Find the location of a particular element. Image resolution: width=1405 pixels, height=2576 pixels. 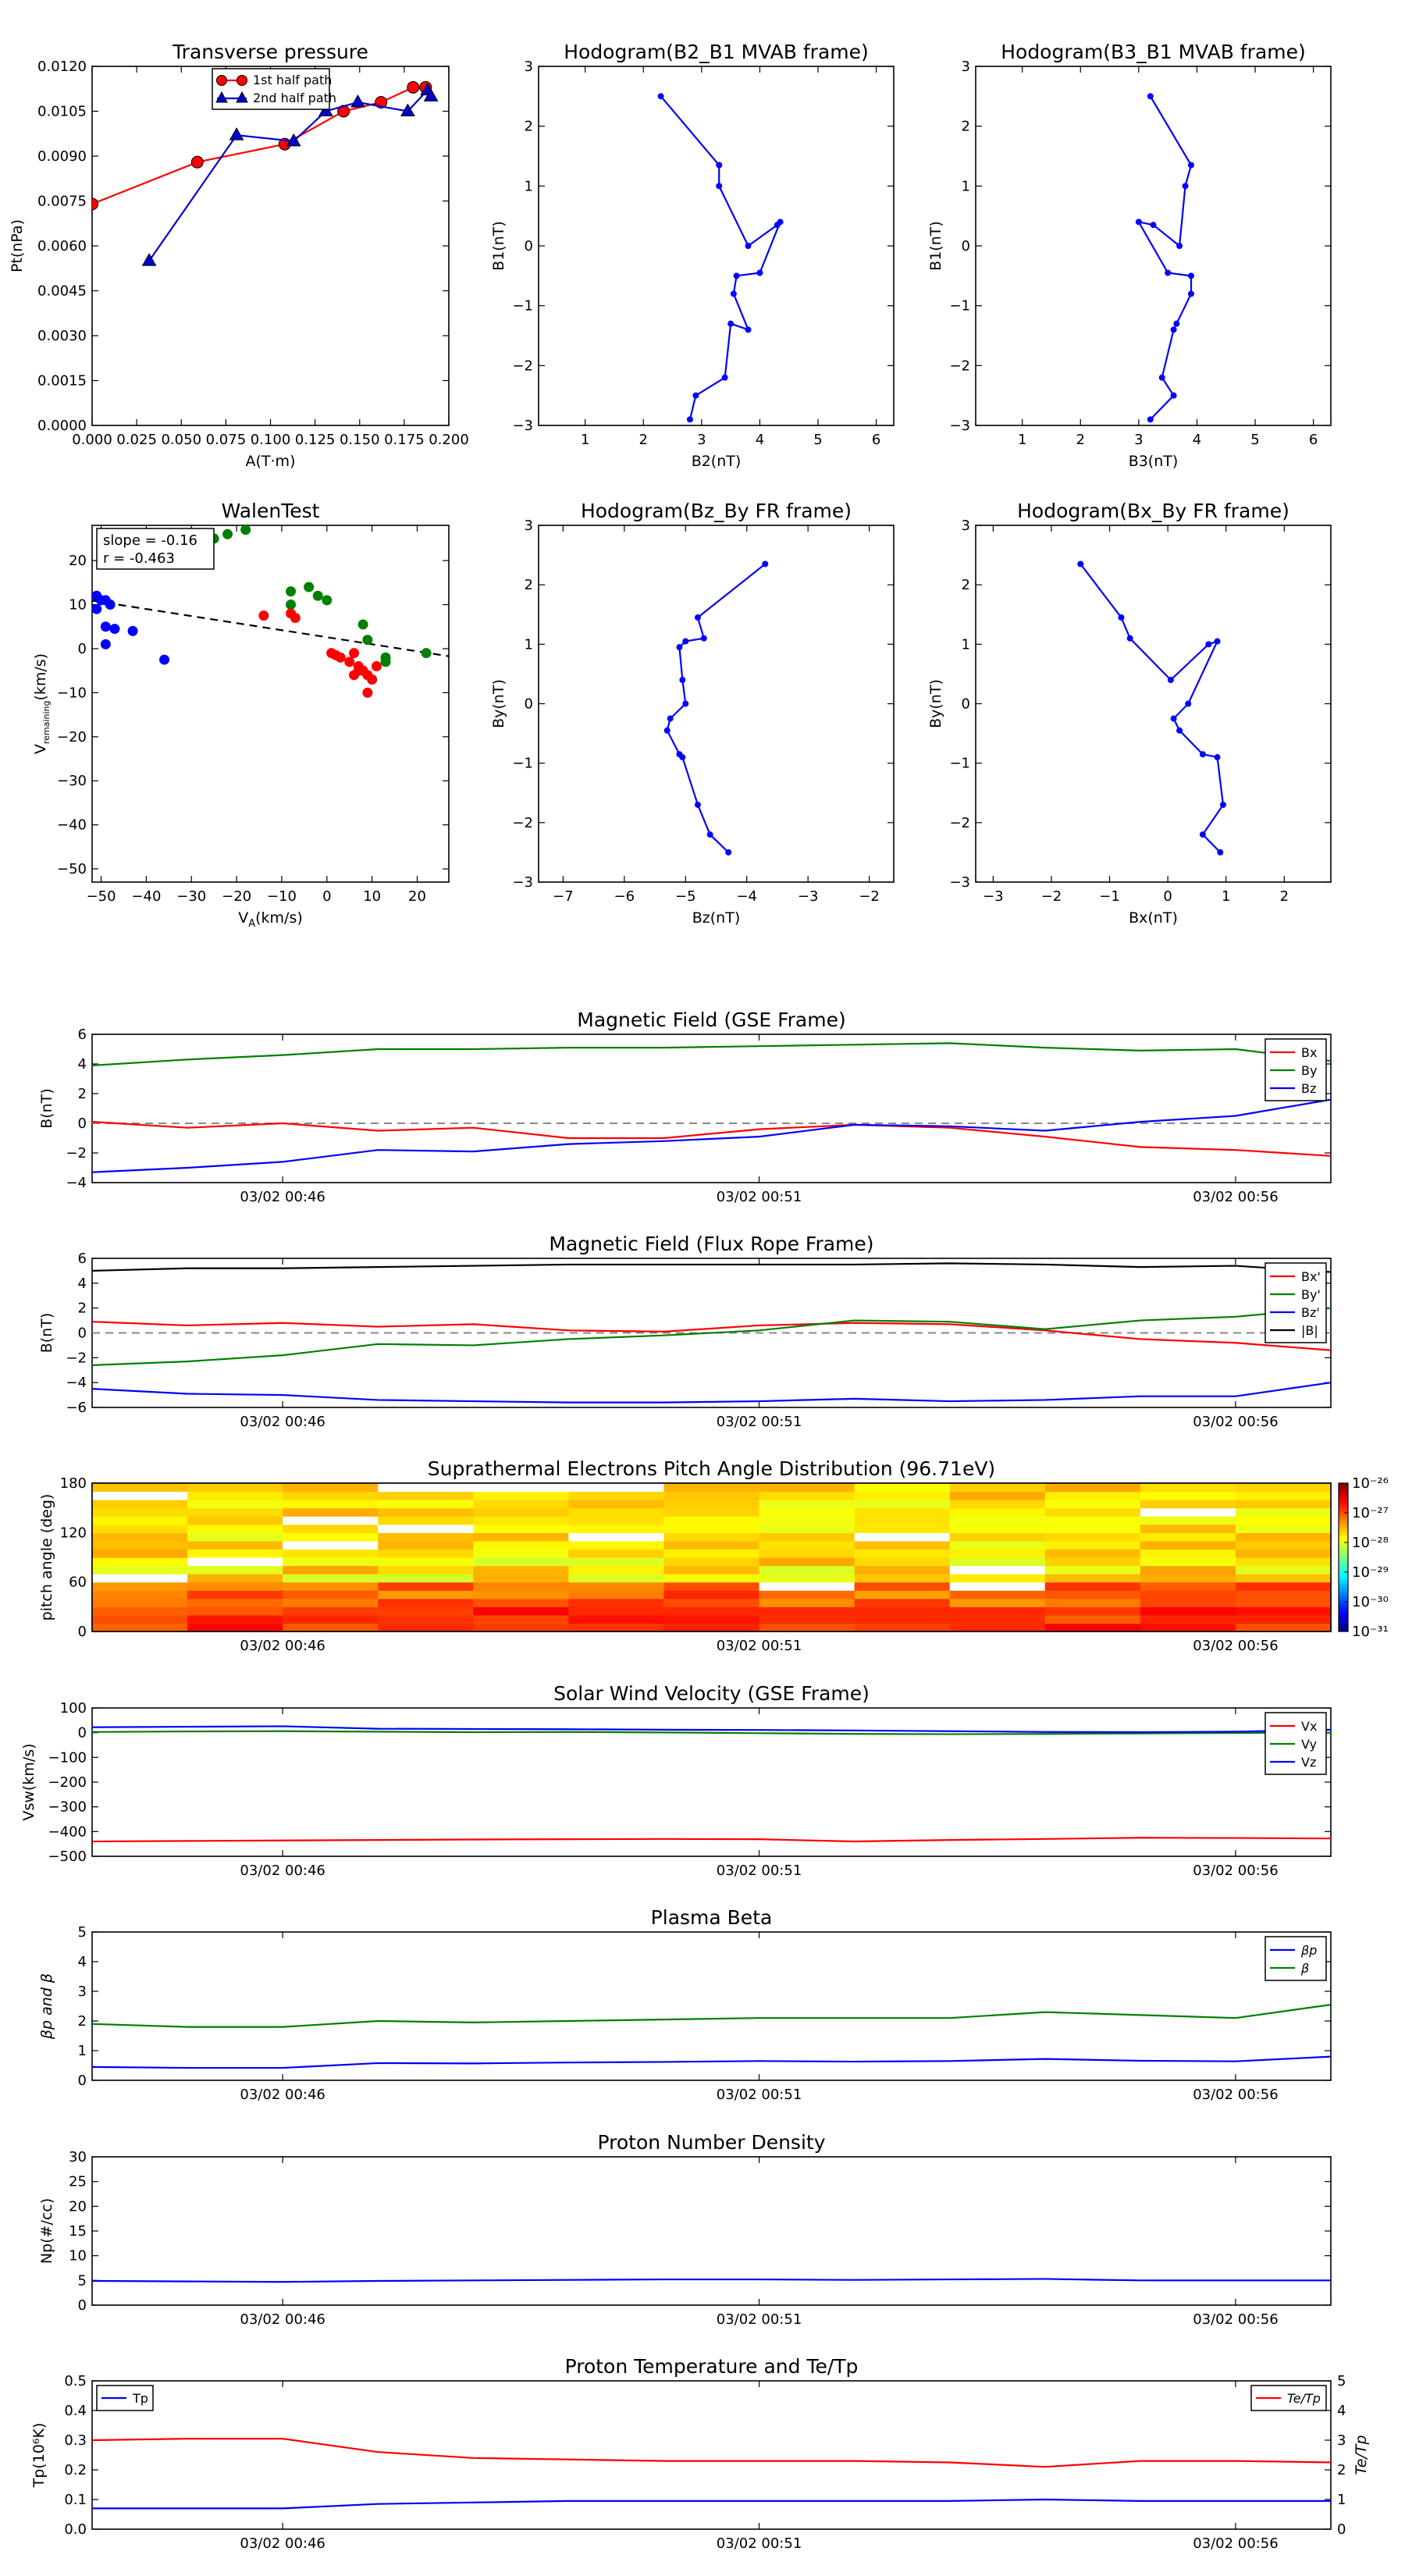

walen-annotation-box is located at coordinates (155, 549).